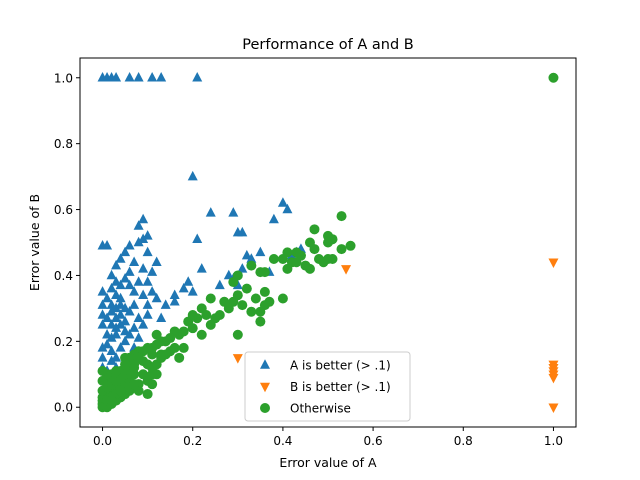 Image resolution: width=640 pixels, height=480 pixels. What do you see at coordinates (63, 78) in the screenshot?
I see `y-tick-label: 1.0` at bounding box center [63, 78].